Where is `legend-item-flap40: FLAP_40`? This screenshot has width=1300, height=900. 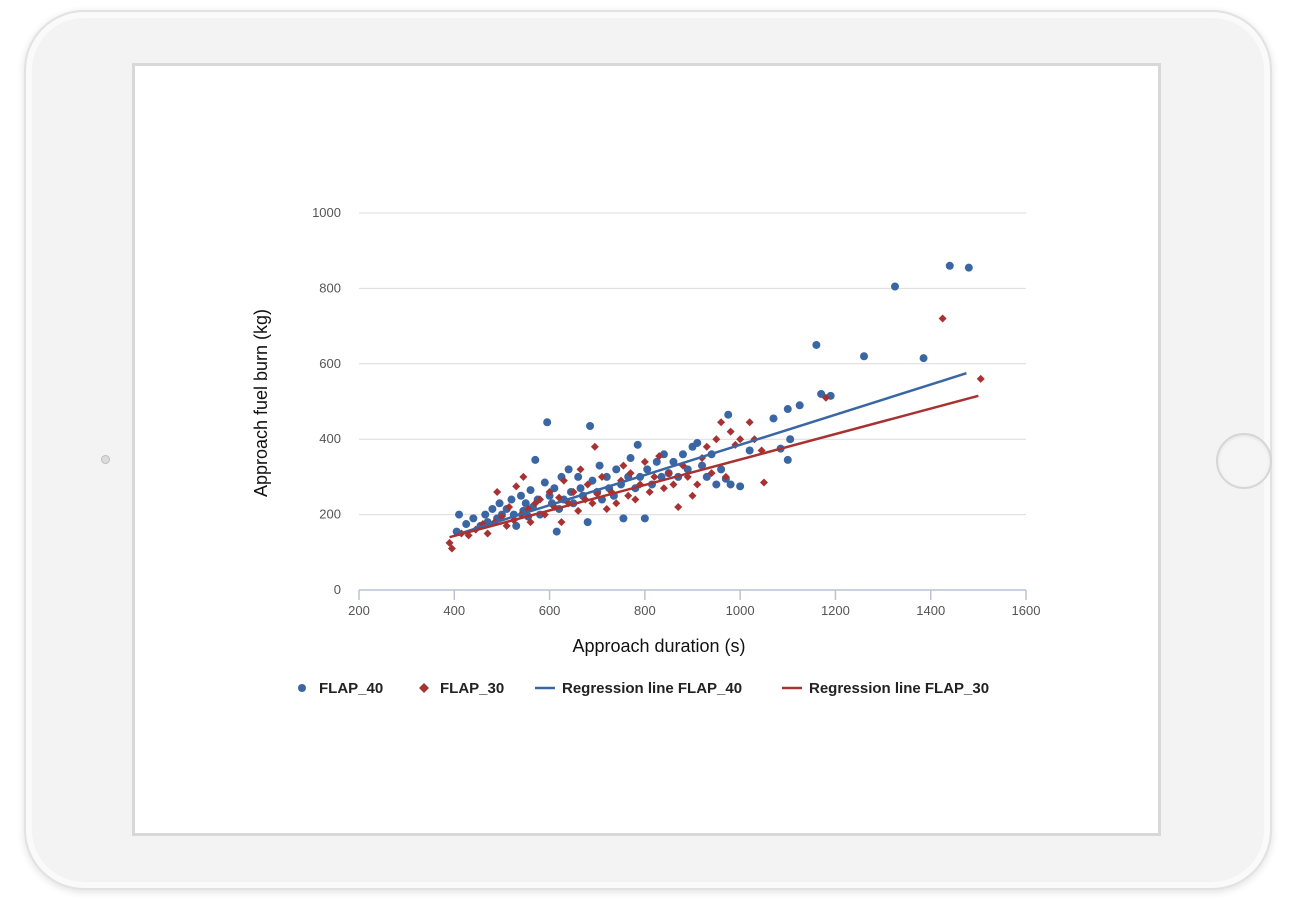 legend-item-flap40: FLAP_40 is located at coordinates (340, 688).